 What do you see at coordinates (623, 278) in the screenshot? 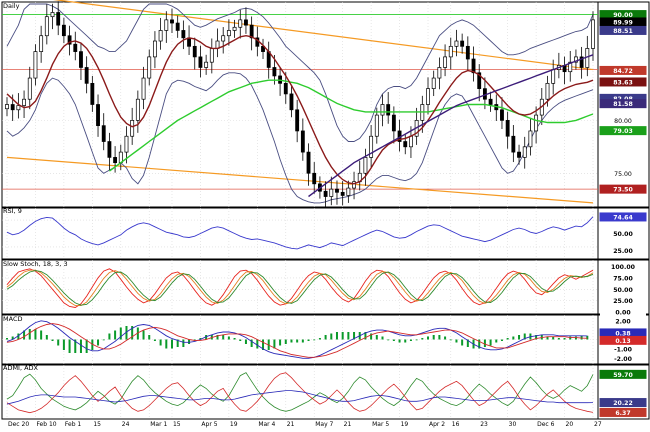
I see `stoch-value-label-text: 75.00` at bounding box center [623, 278].